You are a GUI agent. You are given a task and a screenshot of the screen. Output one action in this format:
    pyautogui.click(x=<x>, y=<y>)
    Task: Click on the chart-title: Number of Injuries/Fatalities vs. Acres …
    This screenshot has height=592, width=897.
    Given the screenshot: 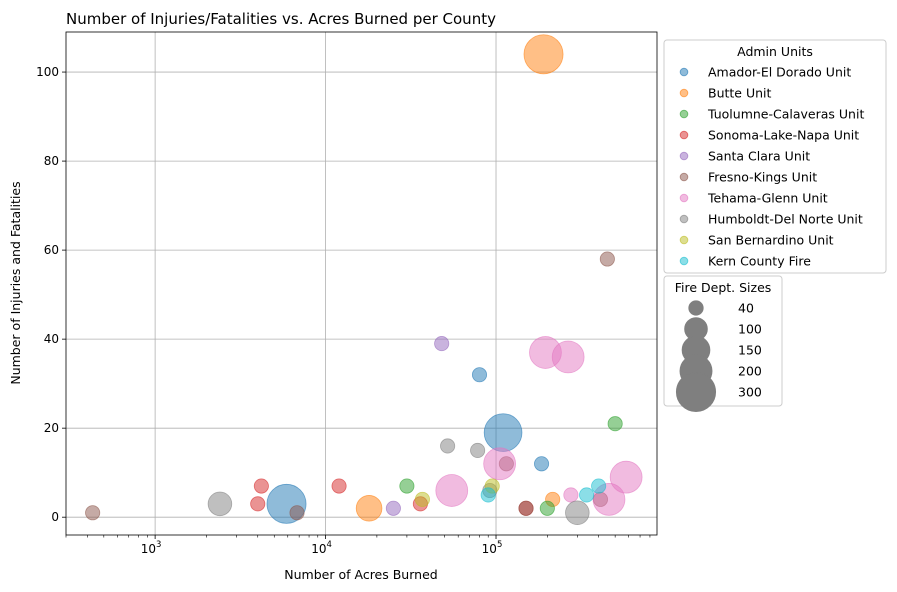 What is the action you would take?
    pyautogui.click(x=281, y=19)
    